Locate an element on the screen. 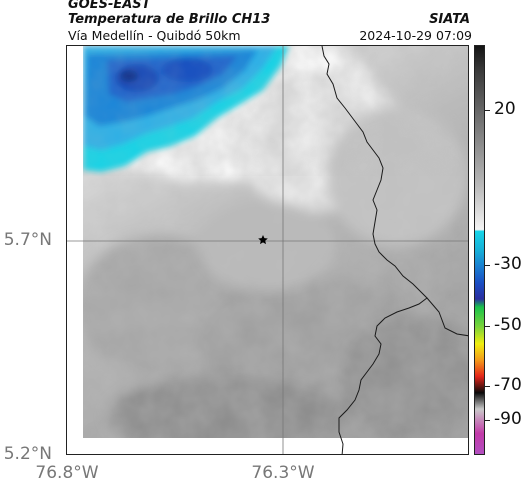  product-title: Temperatura de Brillo CH13 is located at coordinates (169, 19).